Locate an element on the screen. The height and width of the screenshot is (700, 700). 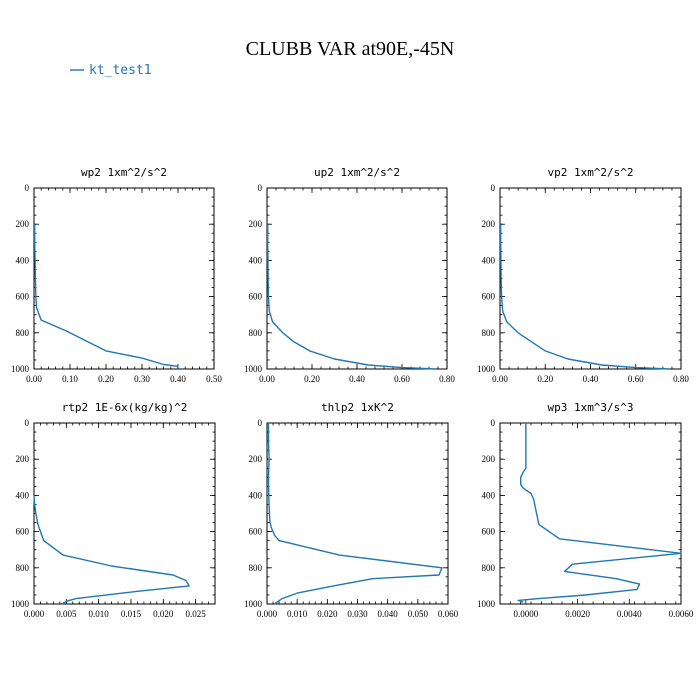
x-tick-label: 0.30 is located at coordinates (142, 379).